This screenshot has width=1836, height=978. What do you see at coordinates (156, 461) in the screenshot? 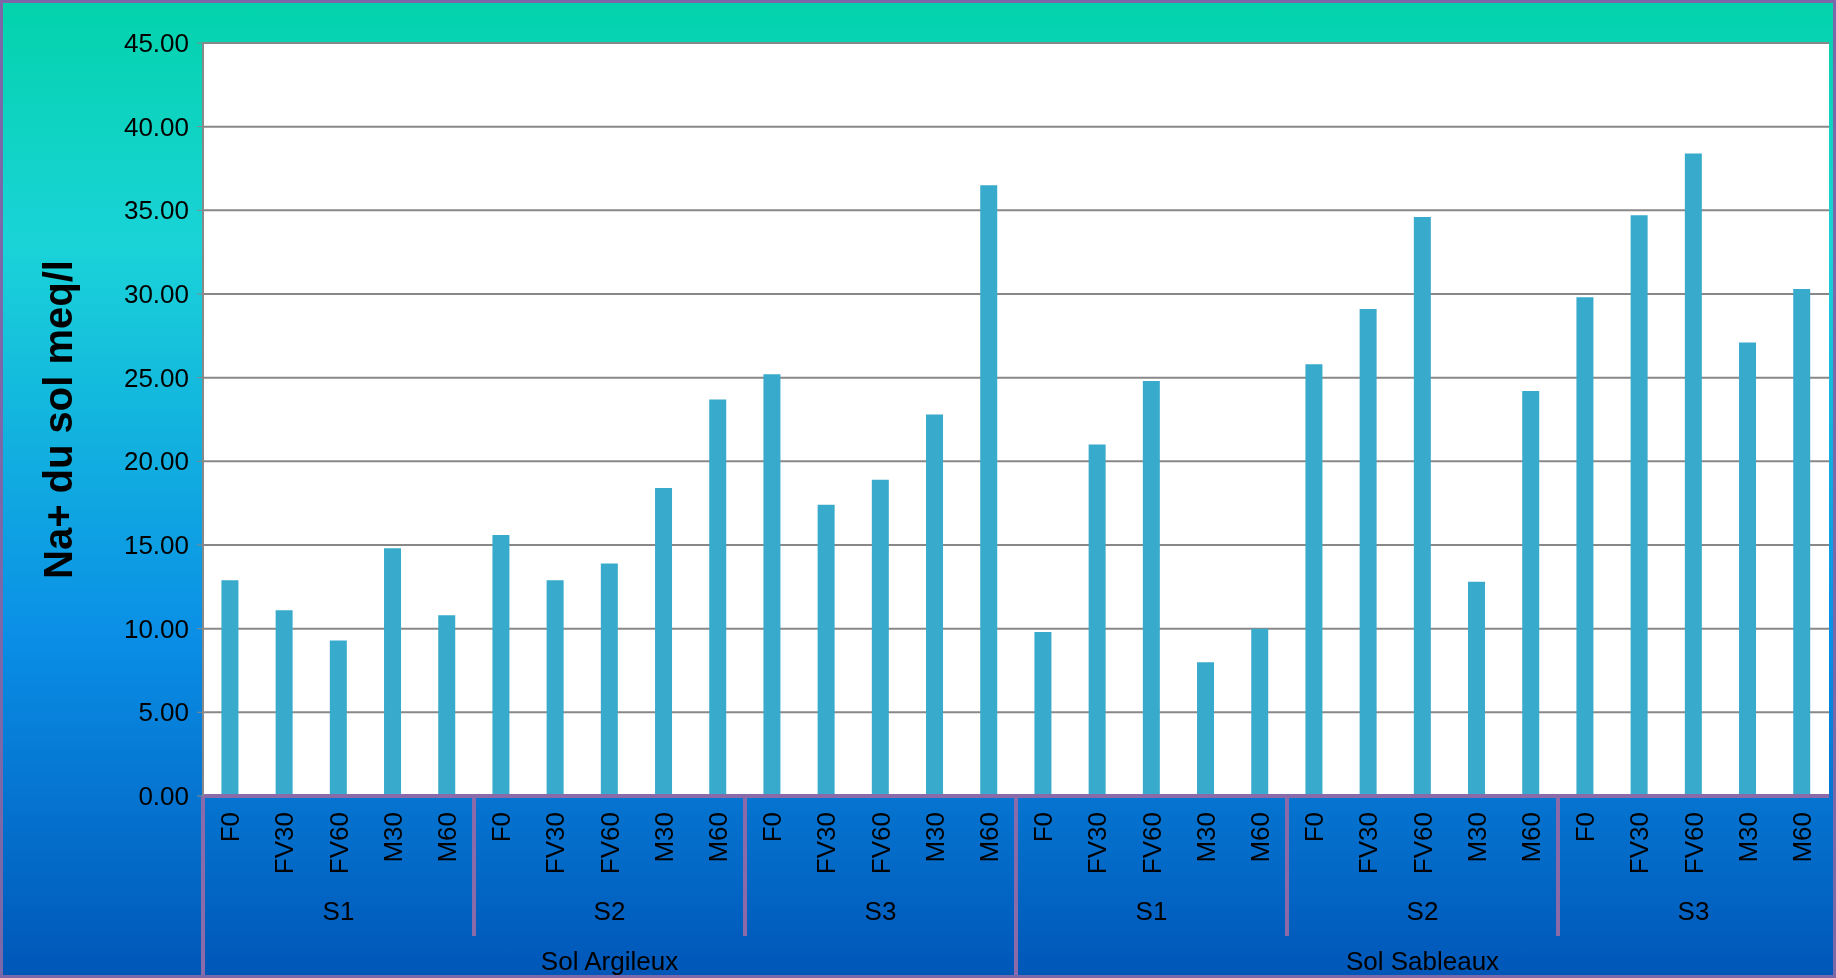
I see `y-tick-label: 20.00` at bounding box center [156, 461].